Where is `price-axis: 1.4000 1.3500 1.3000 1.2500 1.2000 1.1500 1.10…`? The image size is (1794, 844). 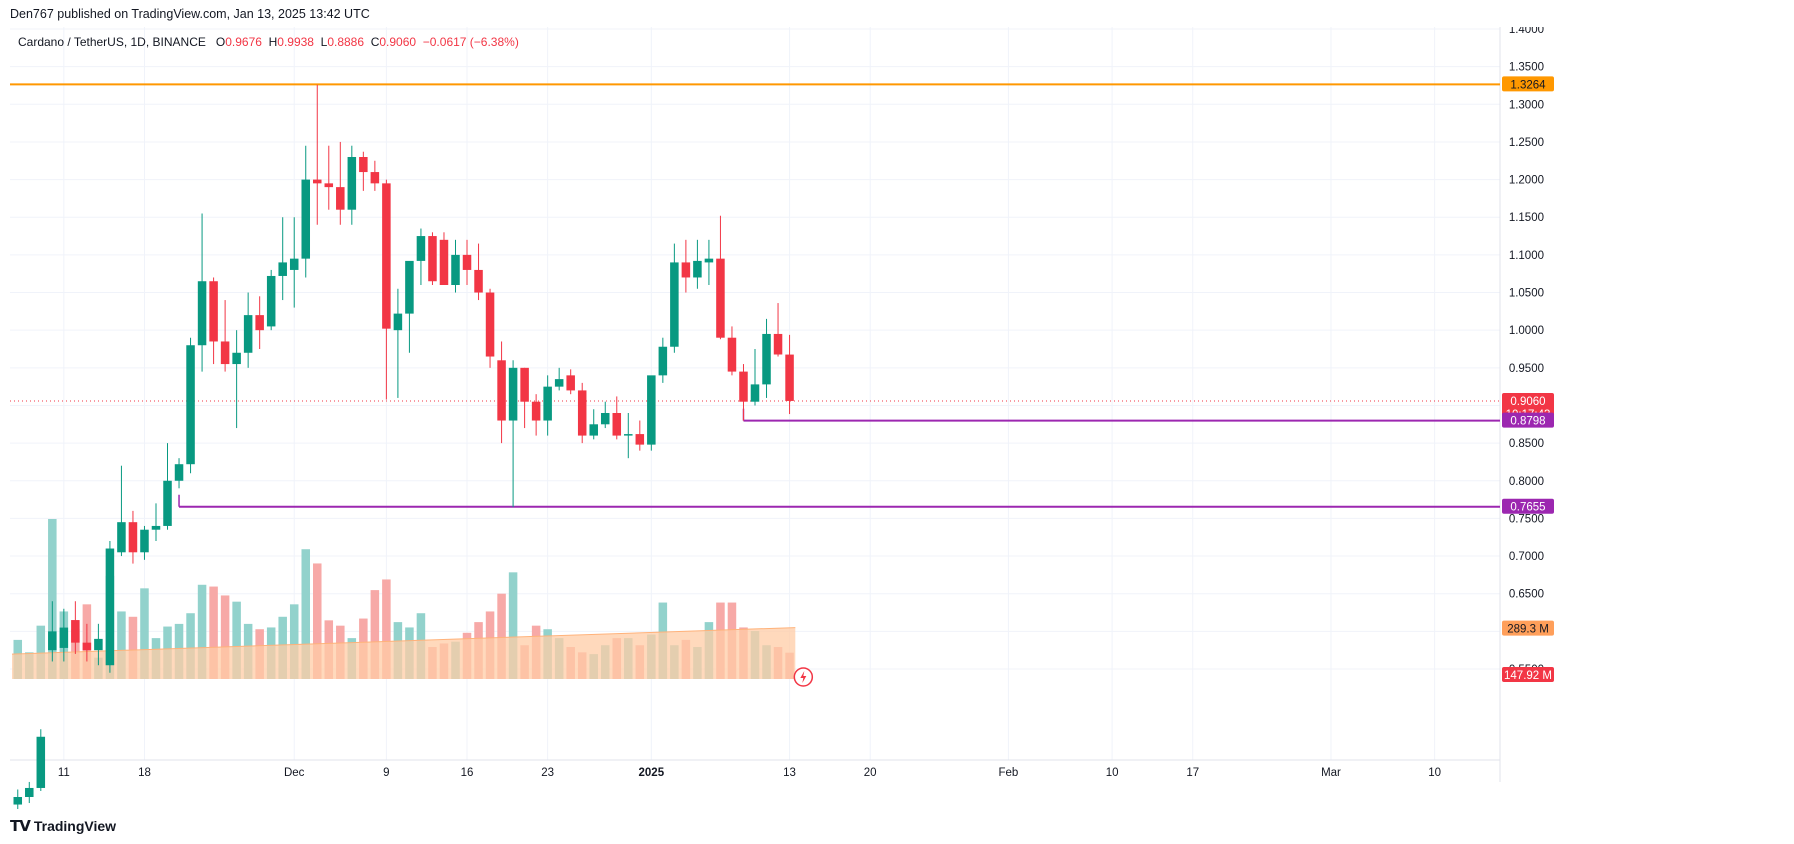
price-axis: 1.4000 1.3500 1.3000 1.2500 1.2000 1.1500 1.10… is located at coordinates (1526, 350).